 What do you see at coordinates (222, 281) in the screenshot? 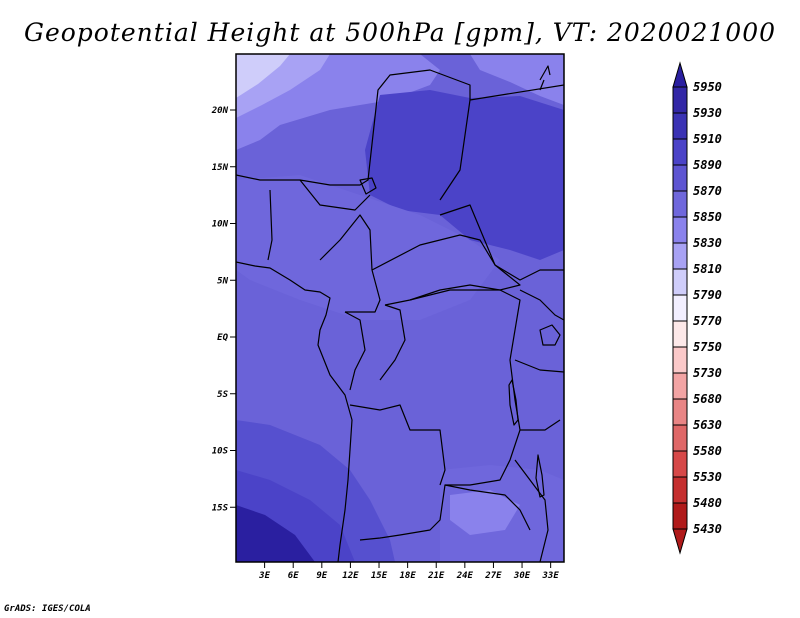
I see `lat-tick-label: 5N` at bounding box center [222, 281].